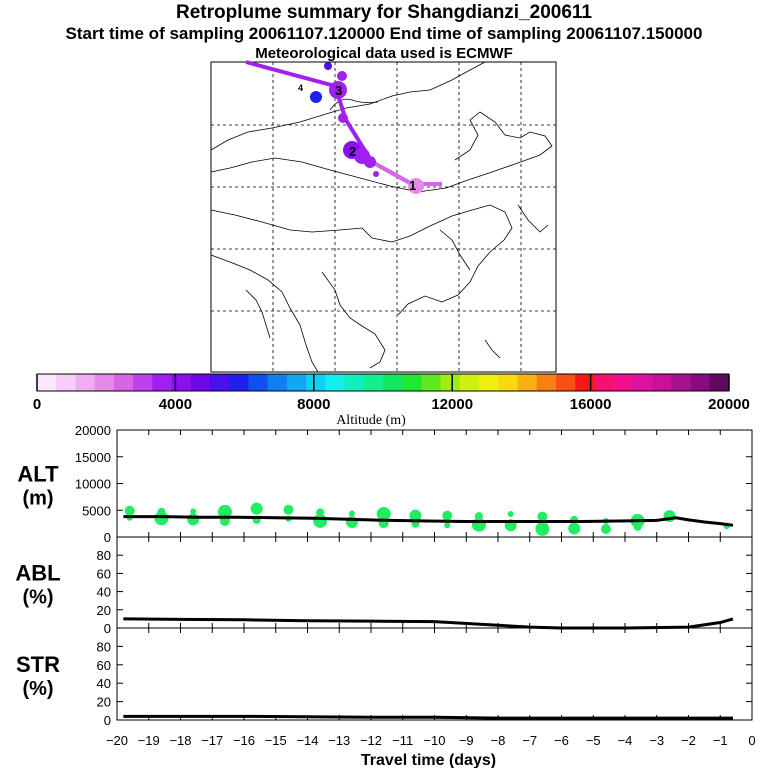  Describe the element at coordinates (38, 474) in the screenshot. I see `y-axis-label: ALT` at that location.